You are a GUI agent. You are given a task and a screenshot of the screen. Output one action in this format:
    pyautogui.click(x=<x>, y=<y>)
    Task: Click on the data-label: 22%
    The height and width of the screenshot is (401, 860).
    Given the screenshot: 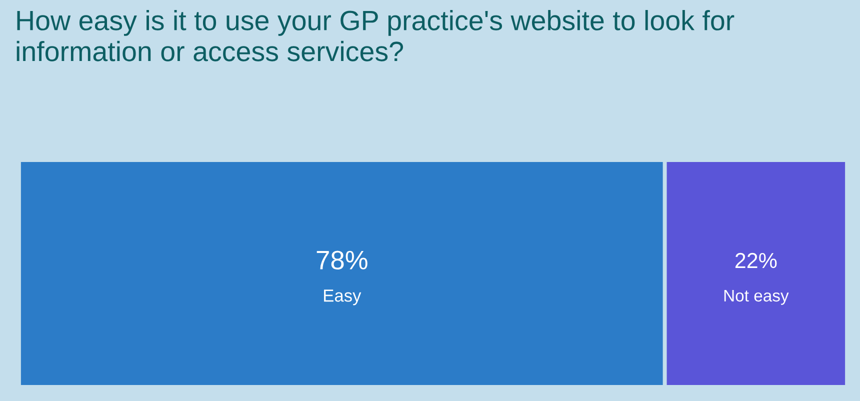 What is the action you would take?
    pyautogui.click(x=756, y=260)
    